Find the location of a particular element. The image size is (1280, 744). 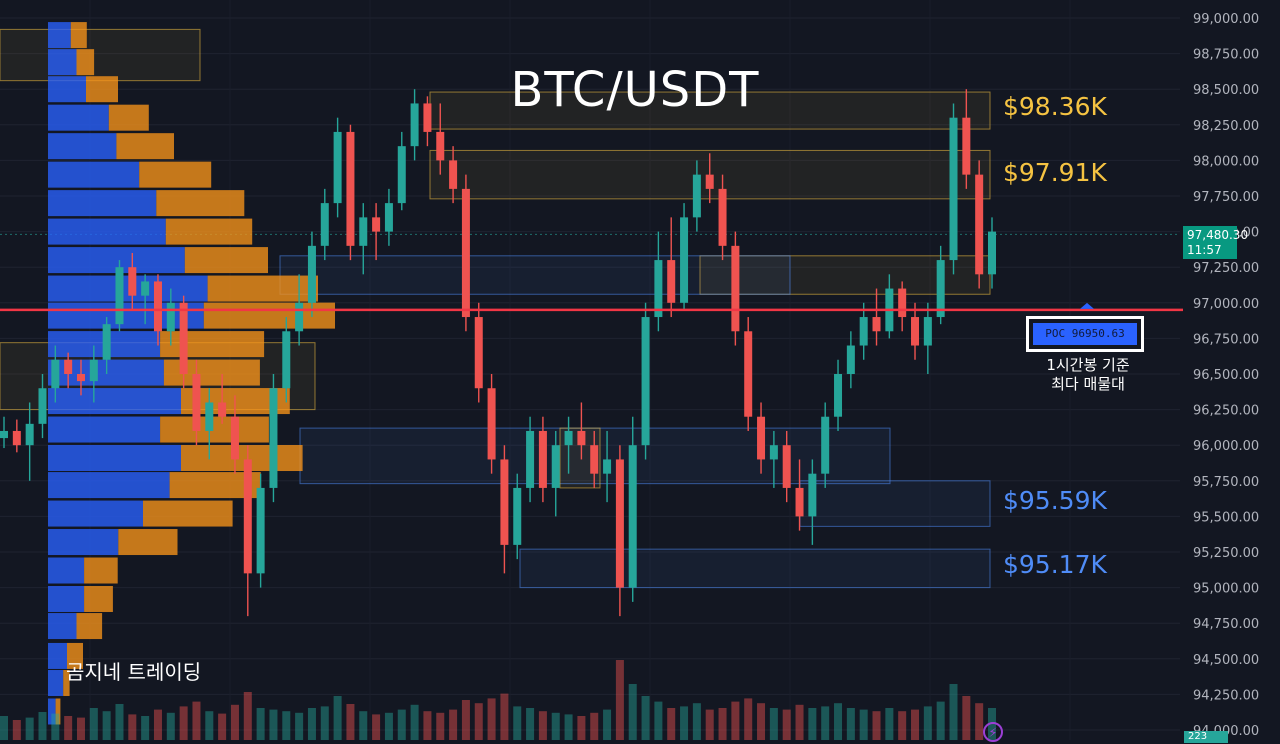

y-tick-label: 97,000.00 is located at coordinates (1226, 304).